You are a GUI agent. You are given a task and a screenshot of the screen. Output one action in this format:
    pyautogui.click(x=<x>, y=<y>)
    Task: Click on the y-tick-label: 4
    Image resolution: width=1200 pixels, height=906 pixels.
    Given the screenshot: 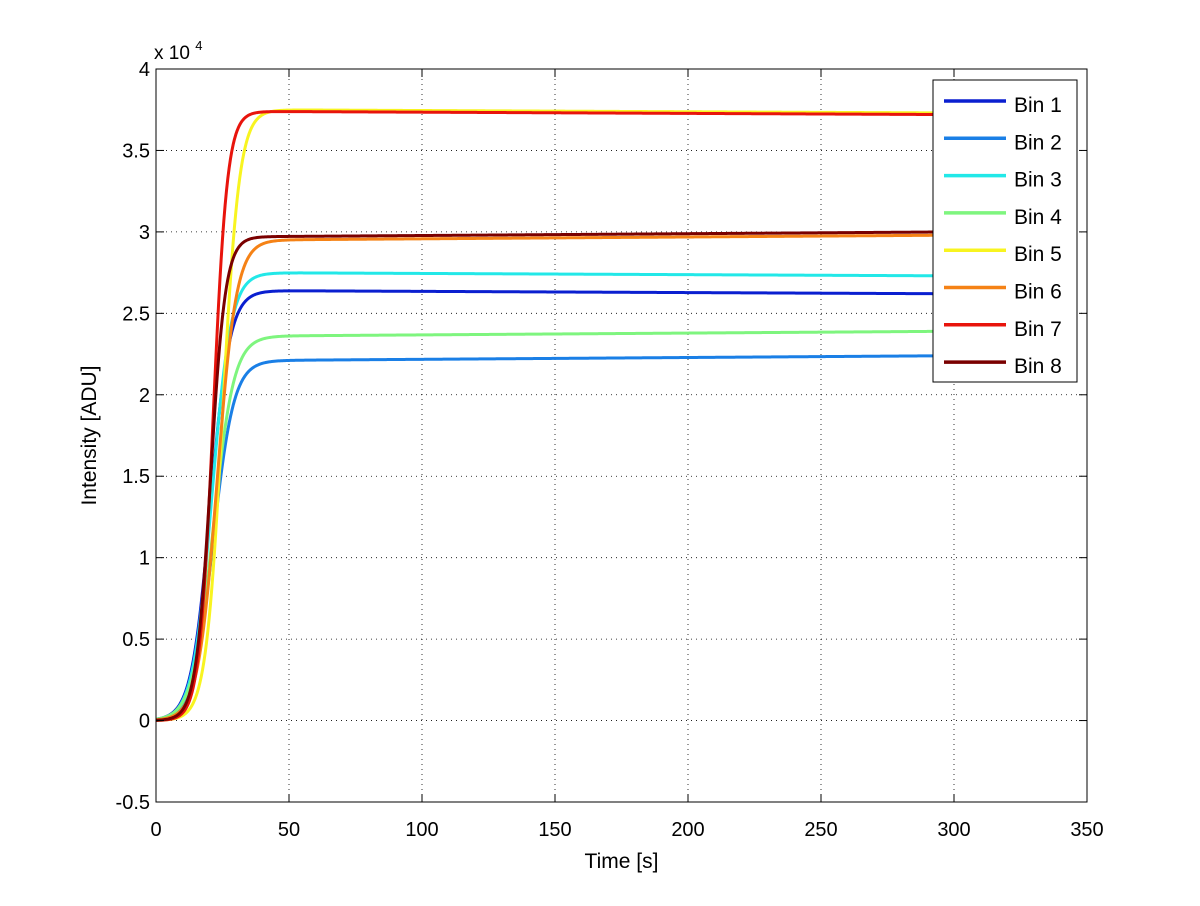 What is the action you would take?
    pyautogui.click(x=144, y=70)
    